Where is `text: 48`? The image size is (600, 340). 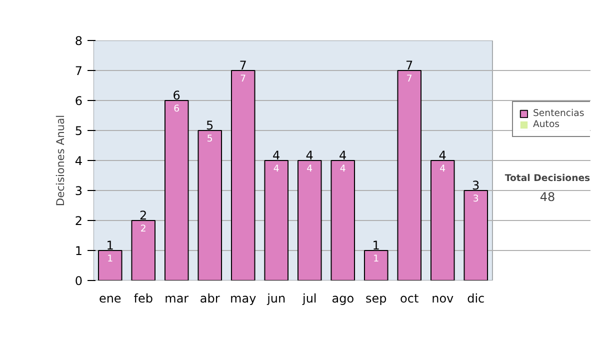
text: 48 is located at coordinates (548, 197).